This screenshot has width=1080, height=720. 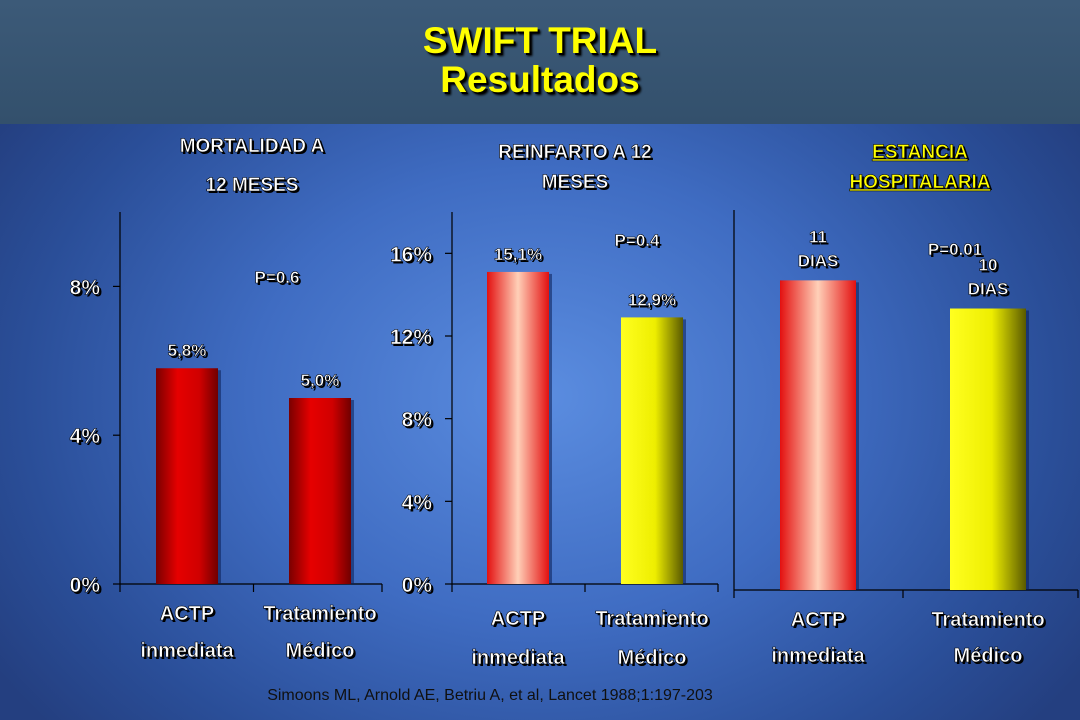 I want to click on chart2-bar-0-value-shadow: 15,1%, so click(x=520, y=256).